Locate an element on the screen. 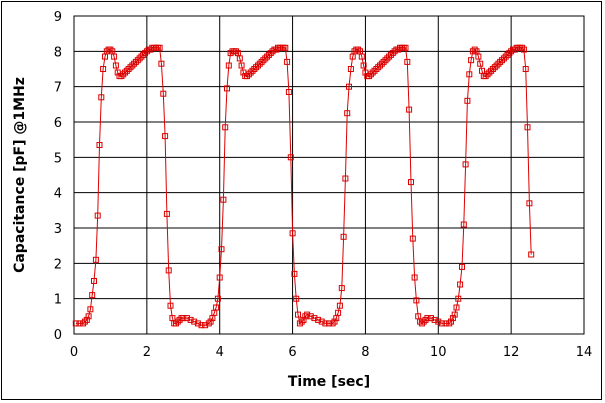 The height and width of the screenshot is (403, 605). x-axis-label: Time [sec] is located at coordinates (329, 382).